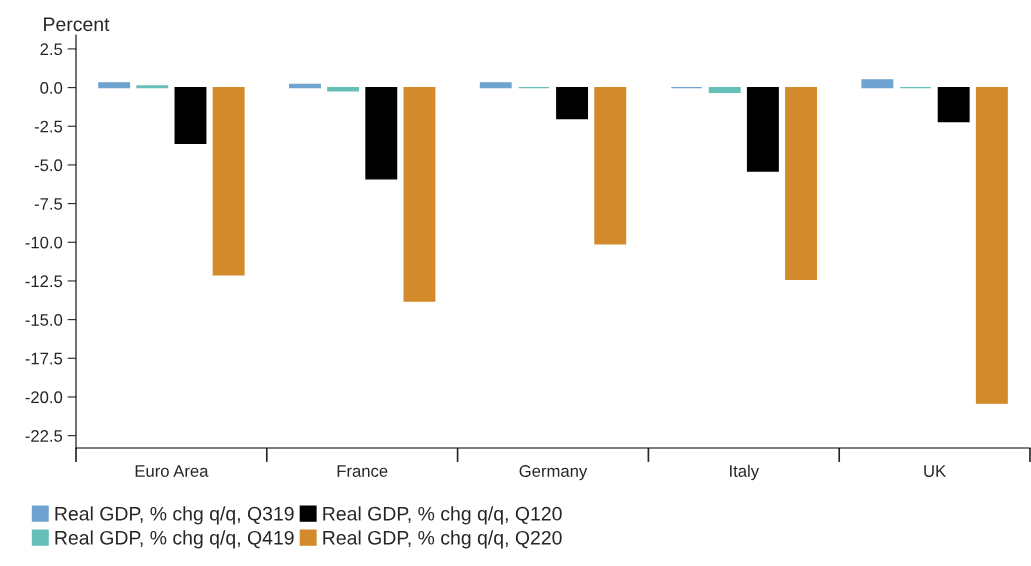 The width and height of the screenshot is (1031, 566). What do you see at coordinates (362, 471) in the screenshot?
I see `x-tick-label: France` at bounding box center [362, 471].